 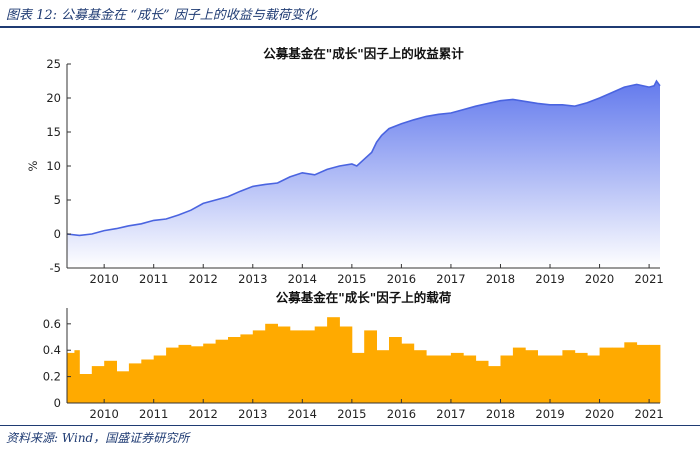 I want to click on top-y-tick-label: 10, so click(x=53, y=166).